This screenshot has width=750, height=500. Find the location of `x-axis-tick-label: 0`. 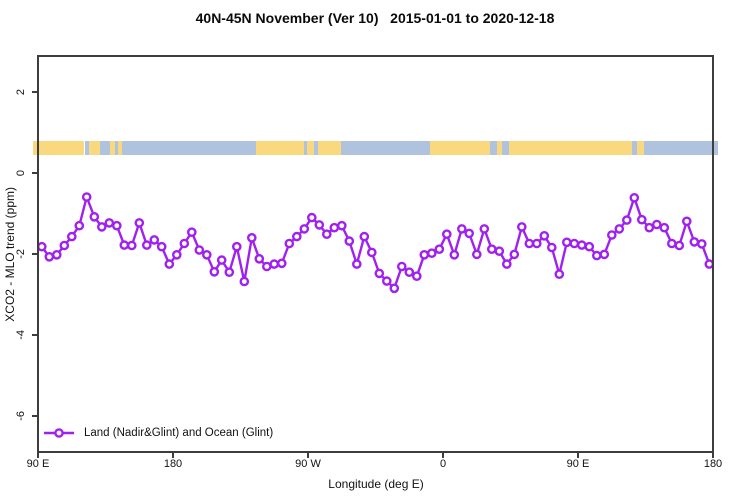

x-axis-tick-label: 0 is located at coordinates (443, 464).